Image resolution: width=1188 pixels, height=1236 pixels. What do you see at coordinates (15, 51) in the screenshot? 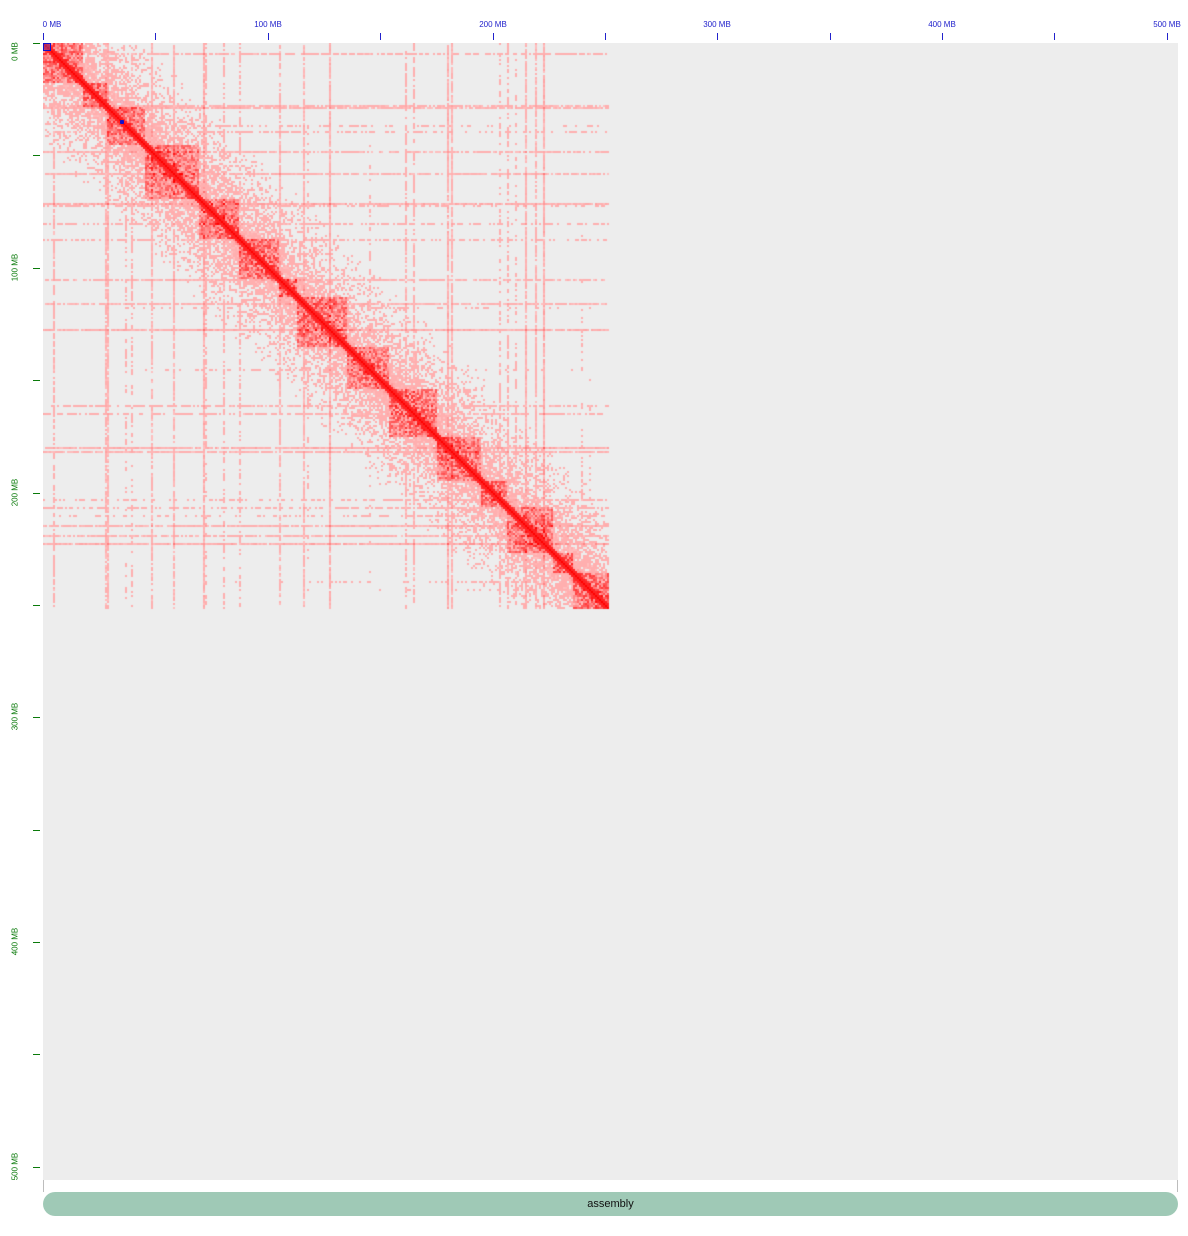
I see `left-ruler-label: 0 MB` at bounding box center [15, 51].